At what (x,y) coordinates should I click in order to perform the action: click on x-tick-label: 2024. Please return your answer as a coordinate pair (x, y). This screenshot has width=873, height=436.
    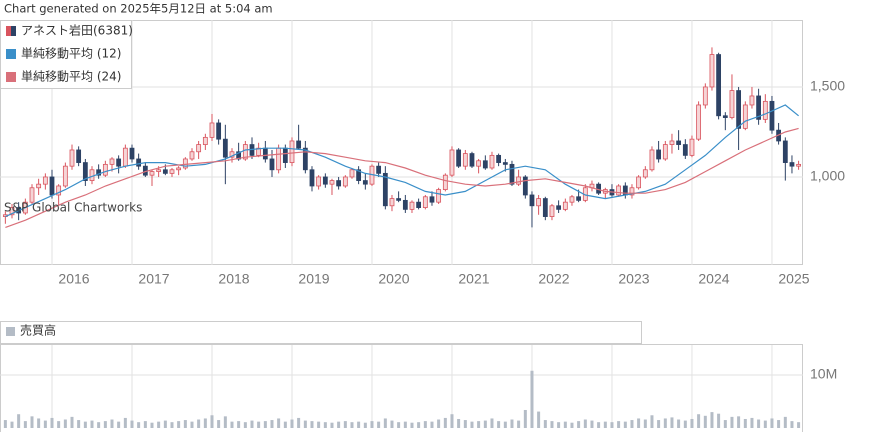
    Looking at the image, I should click on (713, 279).